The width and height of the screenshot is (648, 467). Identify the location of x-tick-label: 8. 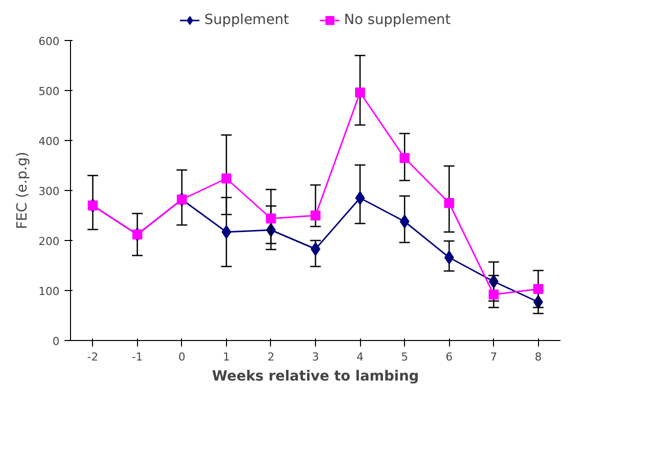
(538, 357).